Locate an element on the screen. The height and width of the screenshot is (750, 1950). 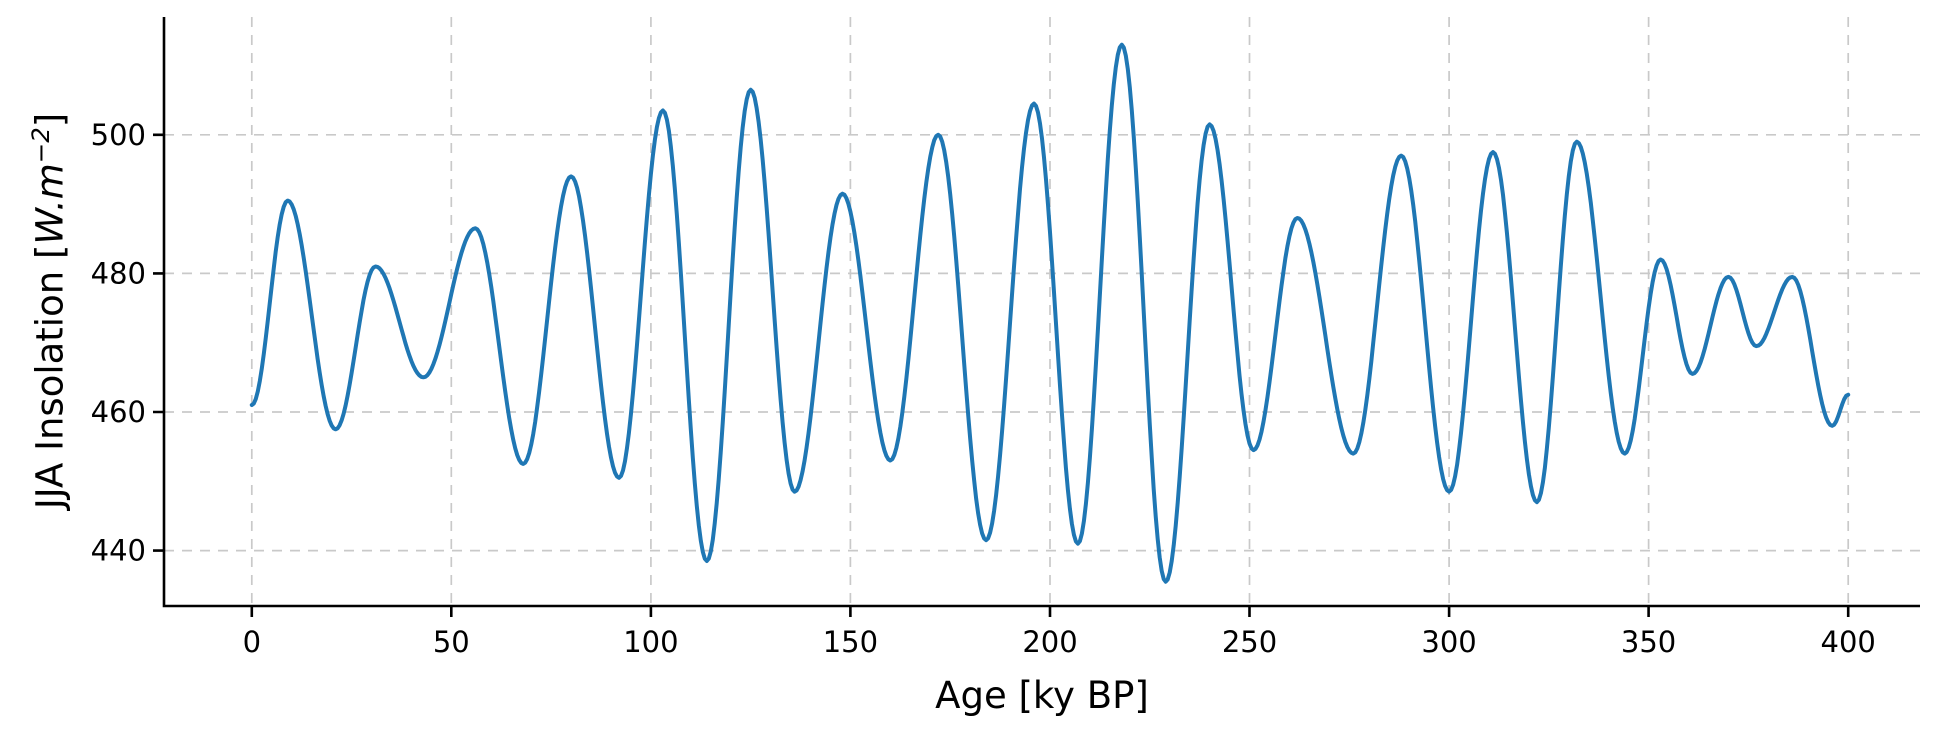
x-tick-labels: 0 50 100 150 200 250 300 350 400 is located at coordinates (1059, 642).